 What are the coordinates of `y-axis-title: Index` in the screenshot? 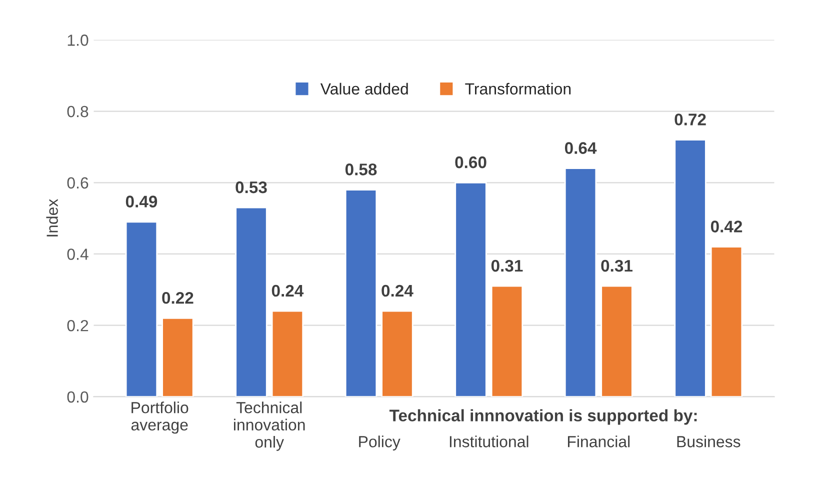 It's located at (52, 217).